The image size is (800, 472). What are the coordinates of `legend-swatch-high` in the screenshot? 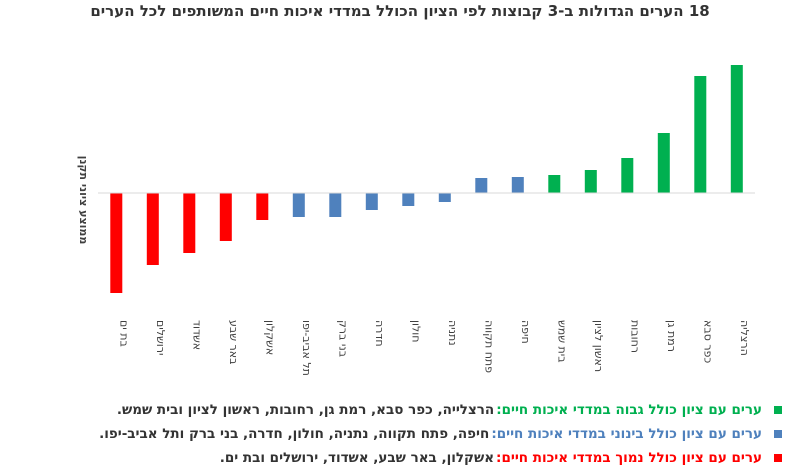 It's located at (778, 410).